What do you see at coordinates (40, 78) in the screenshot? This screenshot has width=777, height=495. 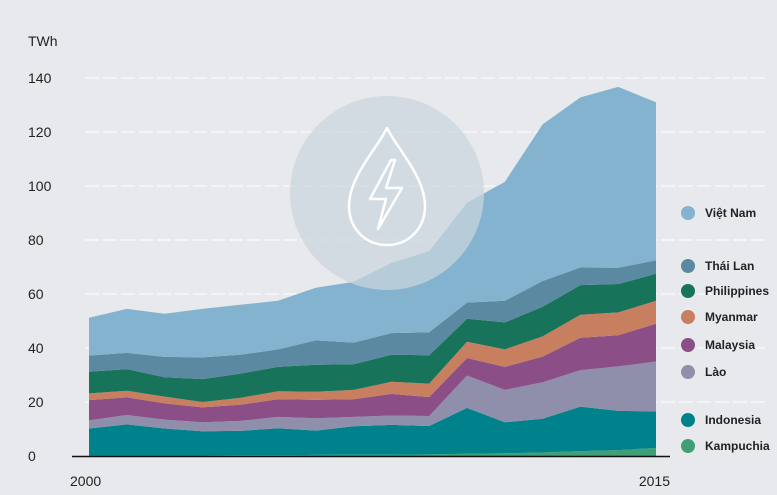 I see `y-tick-label: 140` at bounding box center [40, 78].